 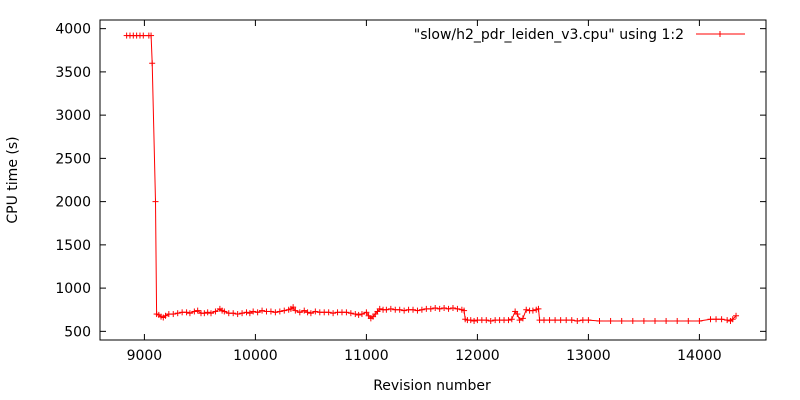 What do you see at coordinates (73, 159) in the screenshot?
I see `y-tick-label: 2500` at bounding box center [73, 159].